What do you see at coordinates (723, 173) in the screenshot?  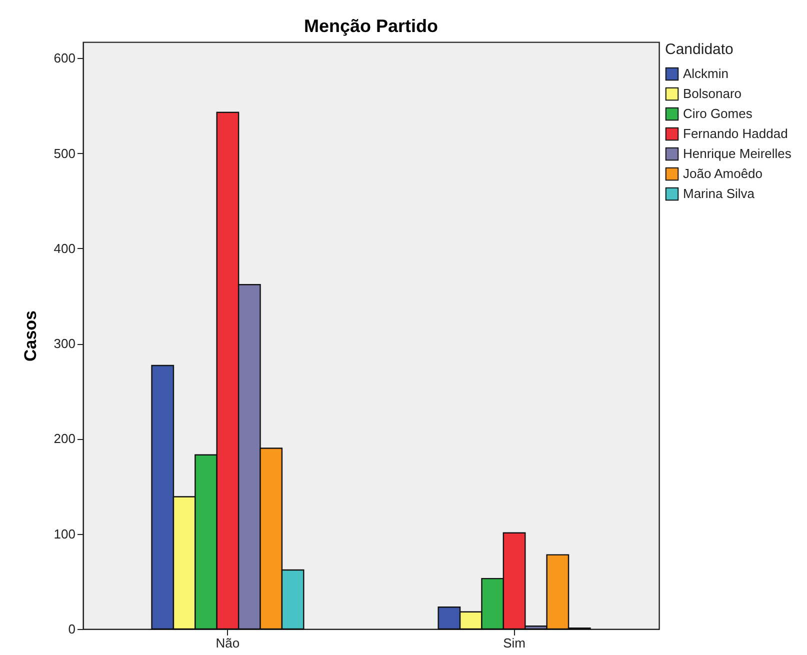 I see `legend-label: João Amoêdo` at bounding box center [723, 173].